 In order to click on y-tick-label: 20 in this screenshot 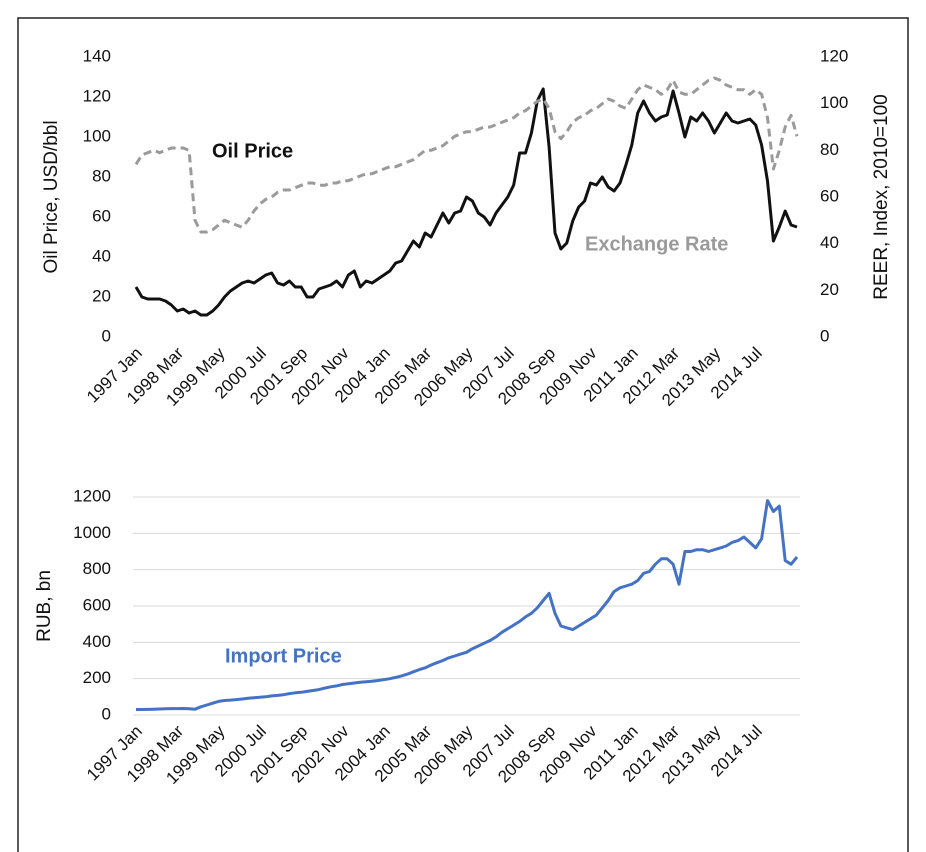, I will do `click(101, 295)`.